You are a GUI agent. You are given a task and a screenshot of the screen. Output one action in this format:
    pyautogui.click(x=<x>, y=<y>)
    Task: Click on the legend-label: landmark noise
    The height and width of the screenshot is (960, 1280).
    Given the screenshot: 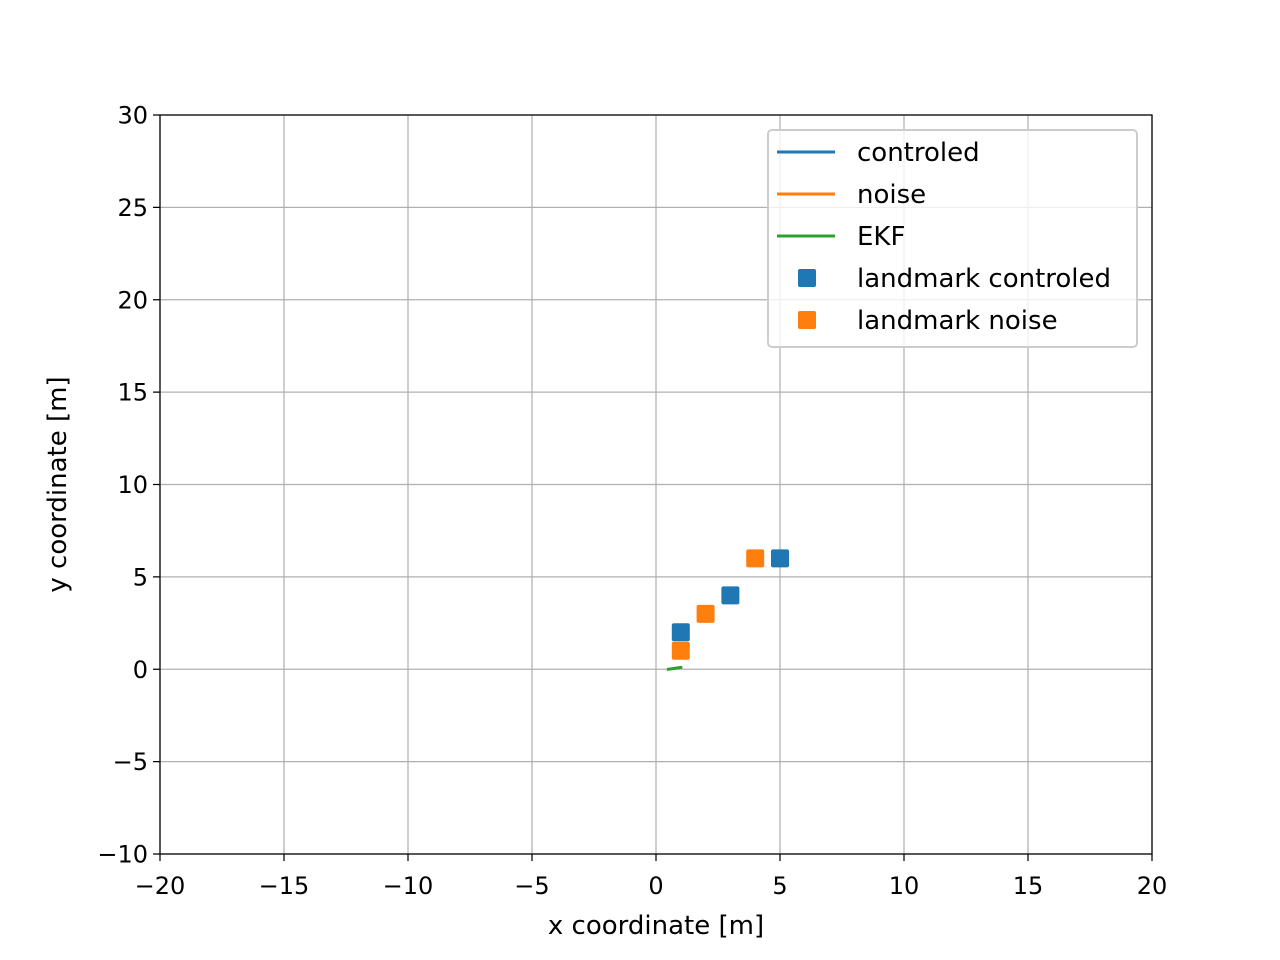 What is the action you would take?
    pyautogui.click(x=957, y=321)
    